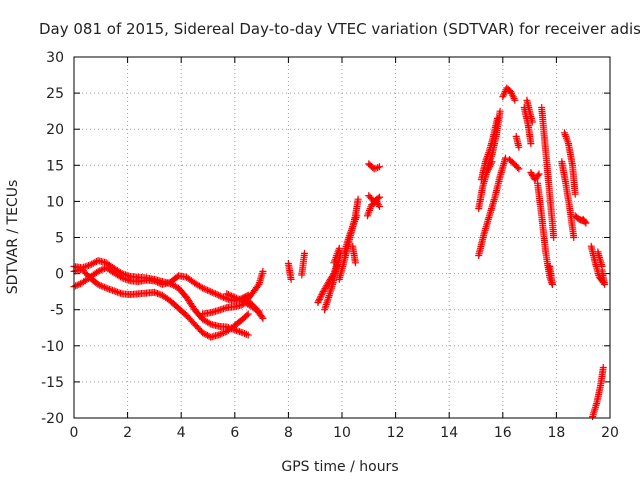 This screenshot has width=640, height=480. Describe the element at coordinates (52, 419) in the screenshot. I see `y-tick-label: -20` at that location.